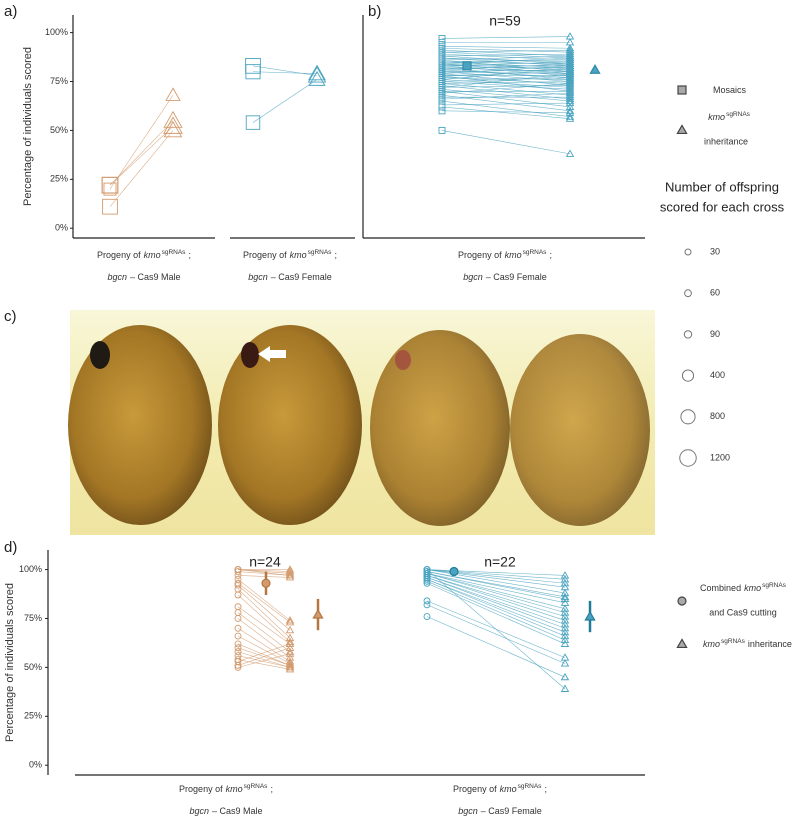  Describe the element at coordinates (729, 117) in the screenshot. I see `label: kmosgRNAs` at that location.